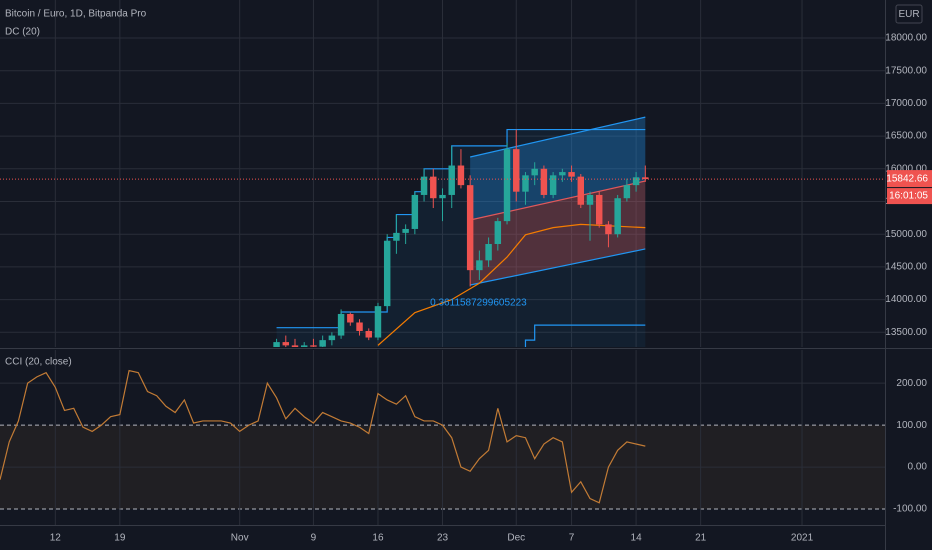  What do you see at coordinates (558, 267) in the screenshot?
I see `regression-lower` at bounding box center [558, 267].